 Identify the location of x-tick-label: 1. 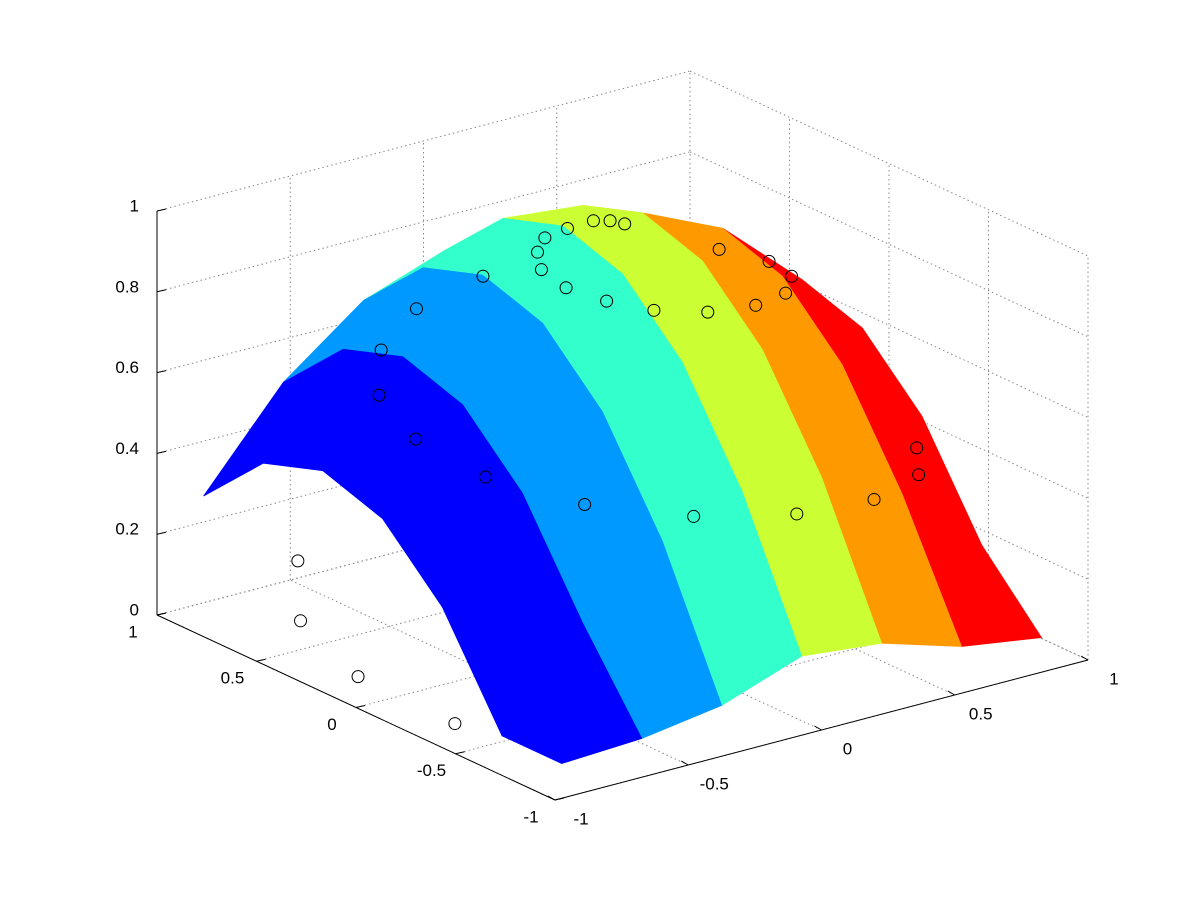
(1113, 678).